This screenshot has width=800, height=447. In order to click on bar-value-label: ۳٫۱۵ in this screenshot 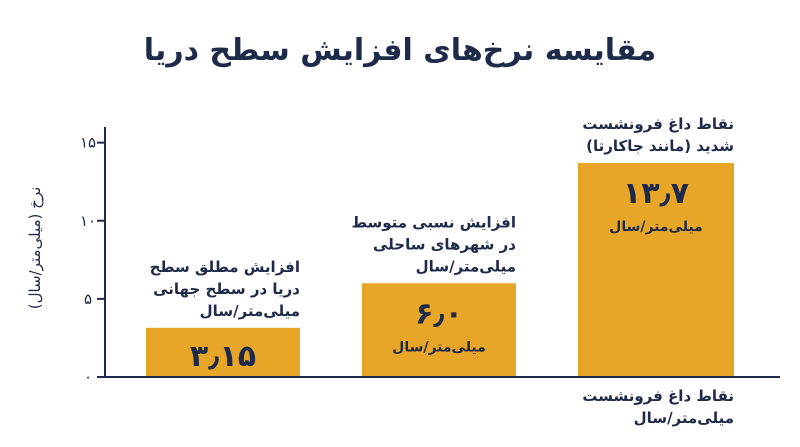, I will do `click(223, 356)`.